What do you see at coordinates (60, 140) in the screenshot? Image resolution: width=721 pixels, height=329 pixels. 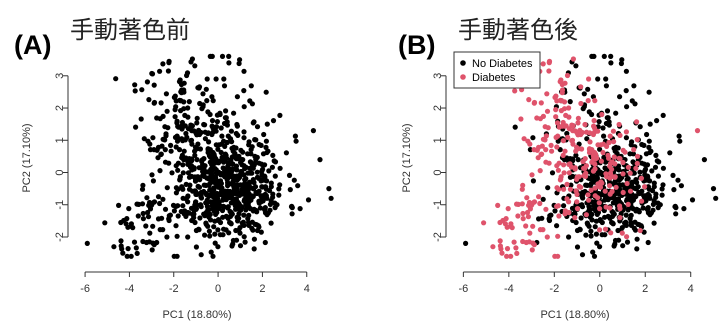 I see `y-tick-label-a: 1` at bounding box center [60, 140].